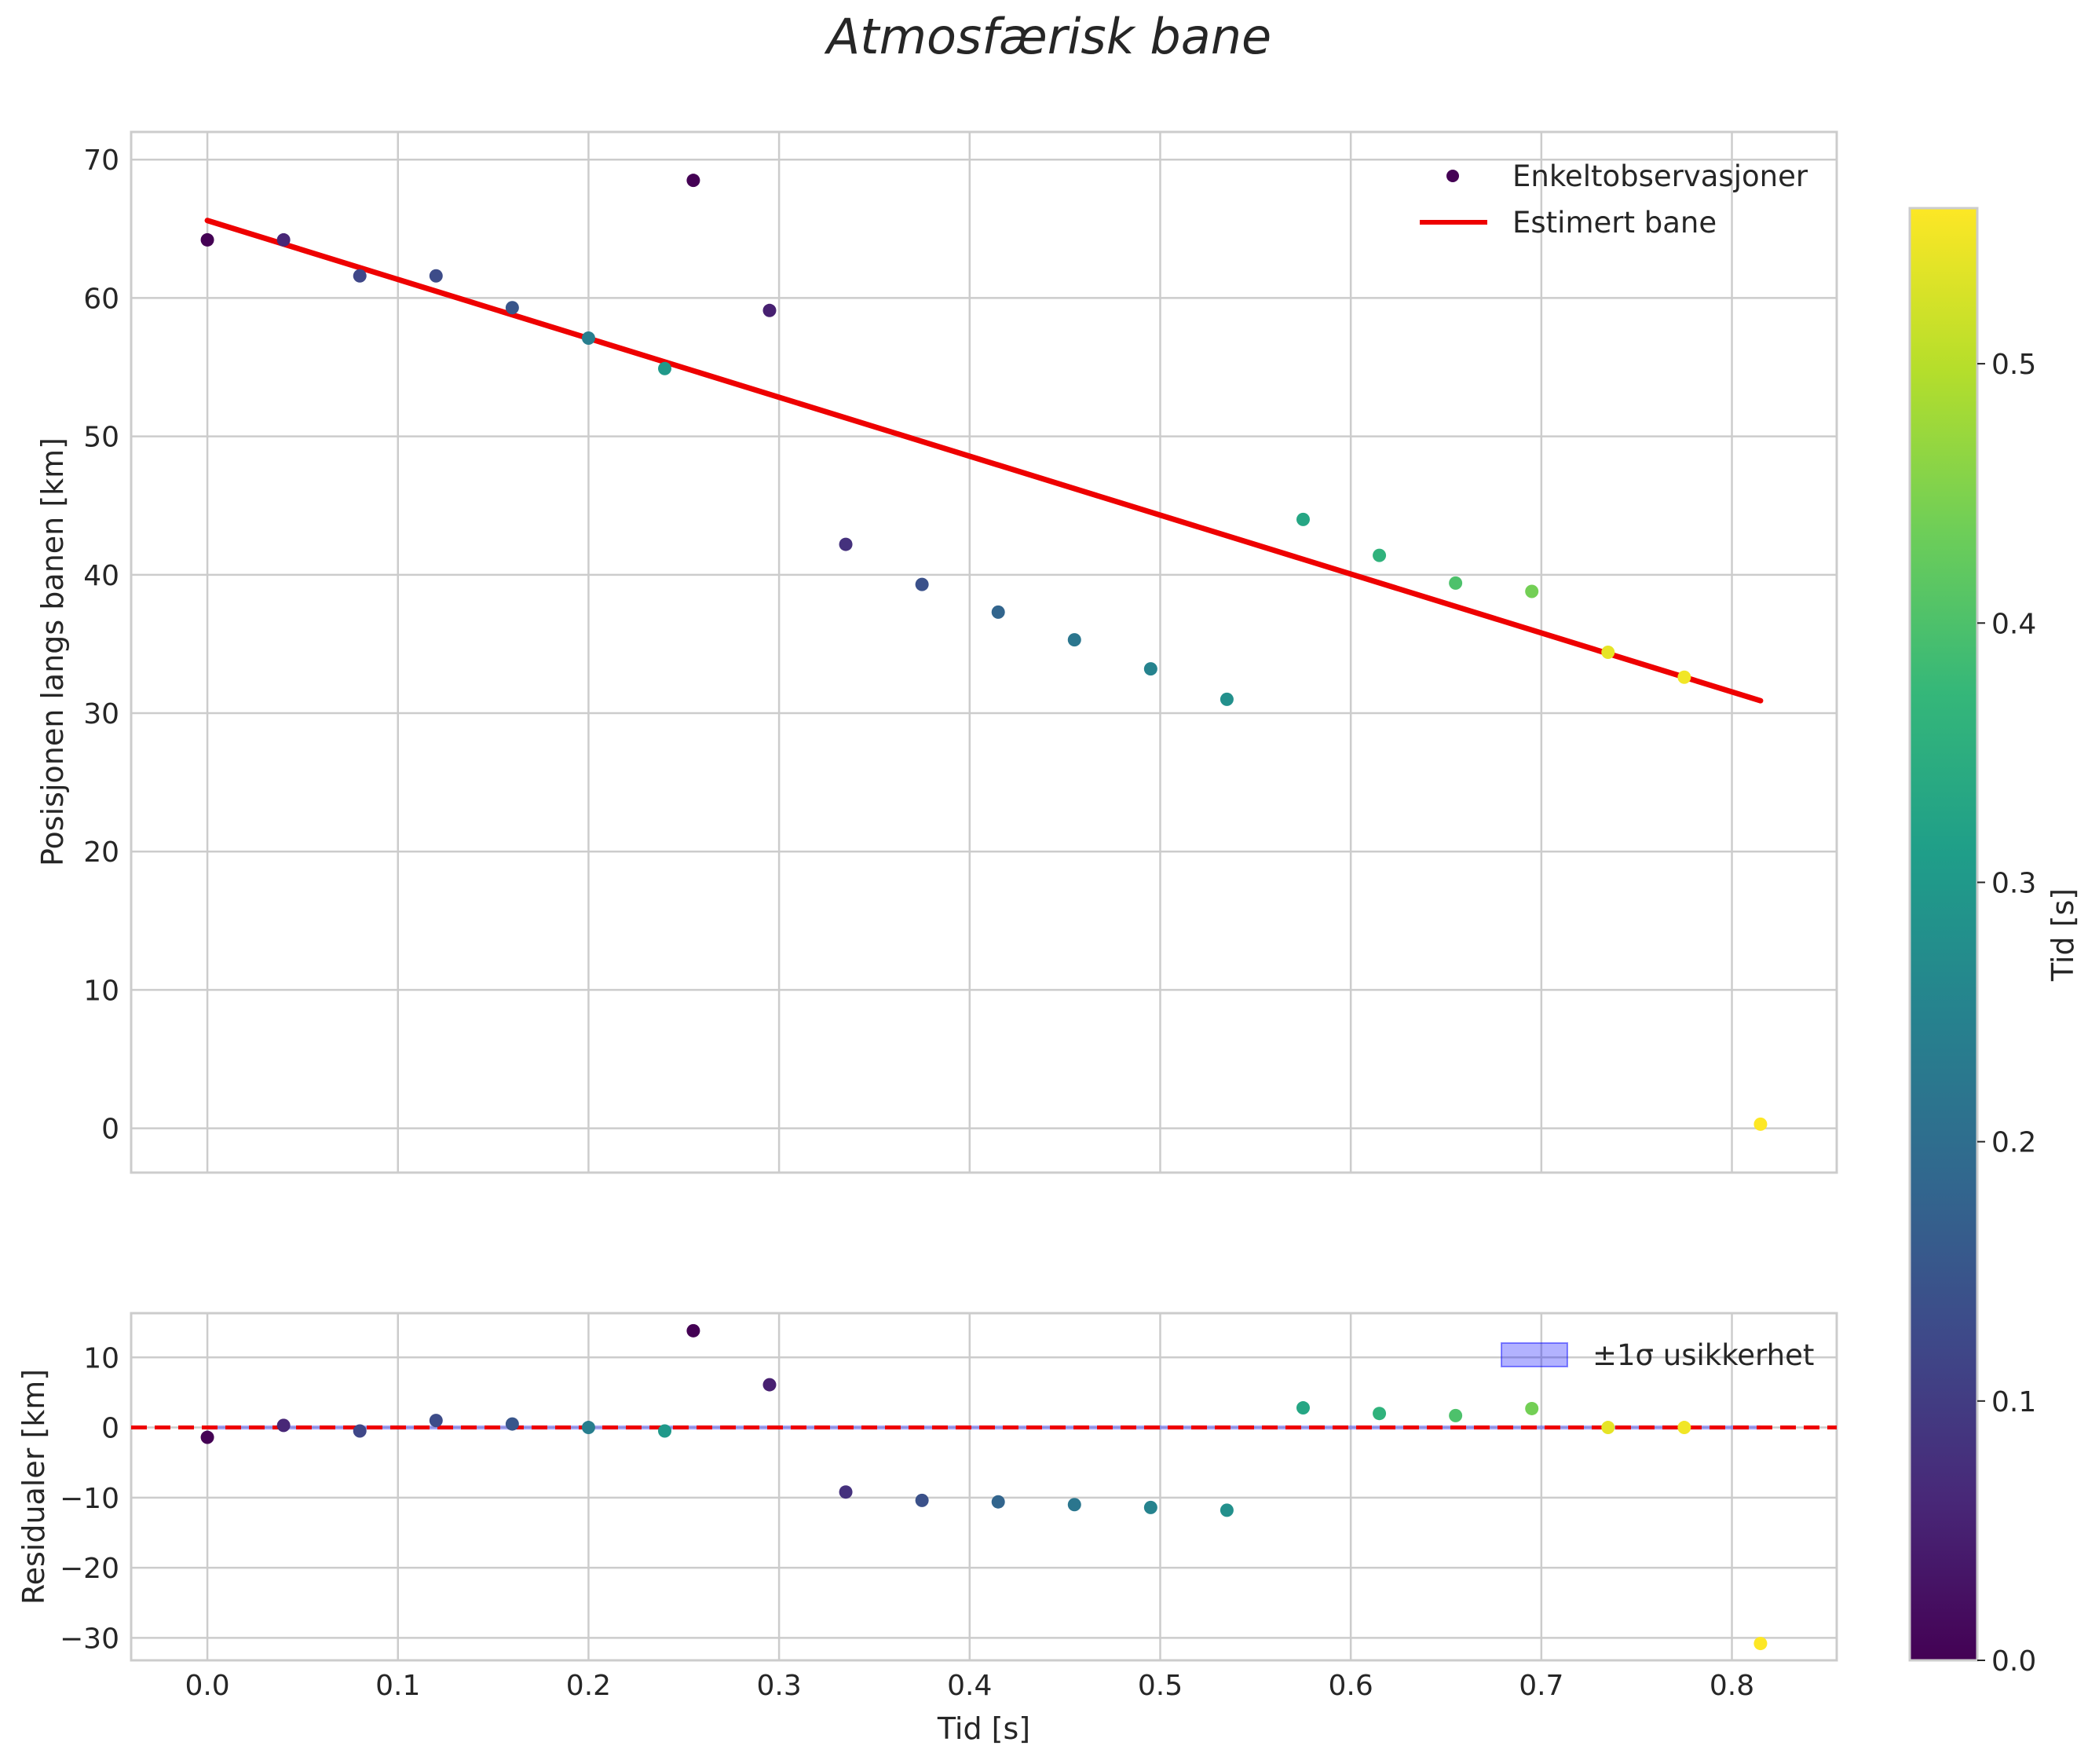 The image size is (2099, 1764). Describe the element at coordinates (207, 1686) in the screenshot. I see `x-tick-label: 0.0` at that location.